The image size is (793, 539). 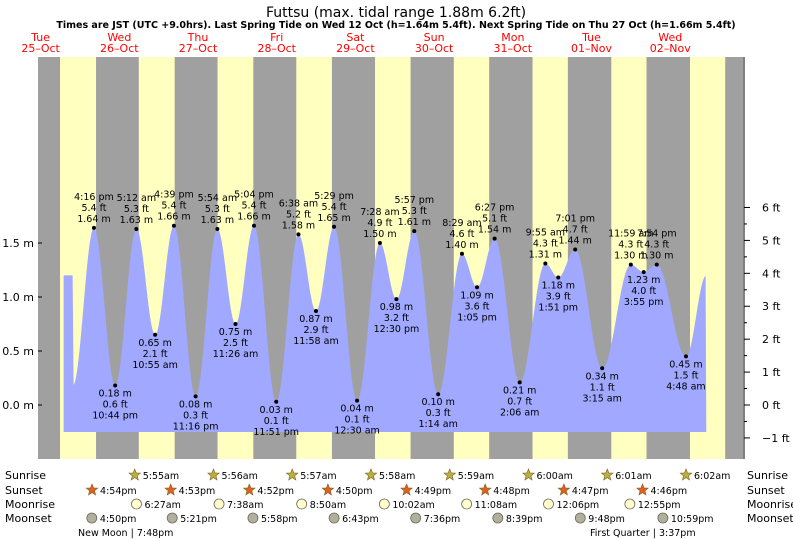 What do you see at coordinates (575, 218) in the screenshot?
I see `tide-label: 7:01 pm` at bounding box center [575, 218].